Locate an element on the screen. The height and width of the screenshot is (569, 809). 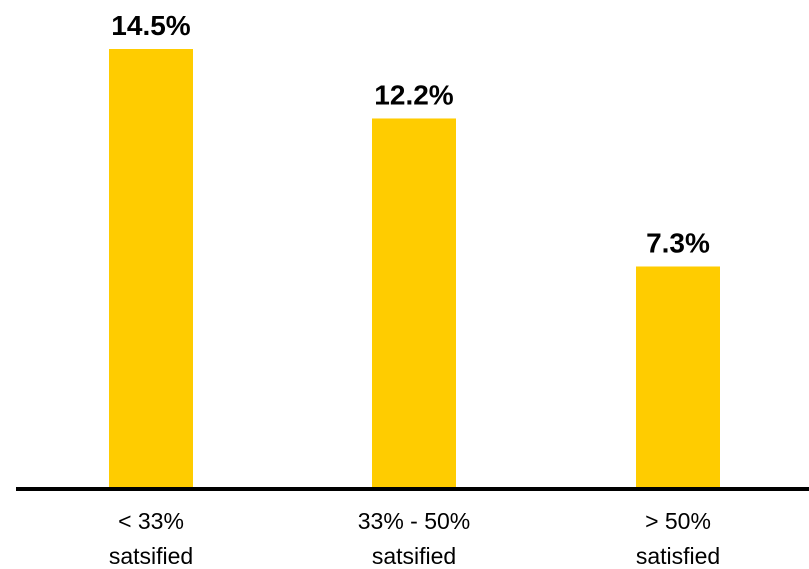
category-label-line: 33% - 50% is located at coordinates (414, 521).